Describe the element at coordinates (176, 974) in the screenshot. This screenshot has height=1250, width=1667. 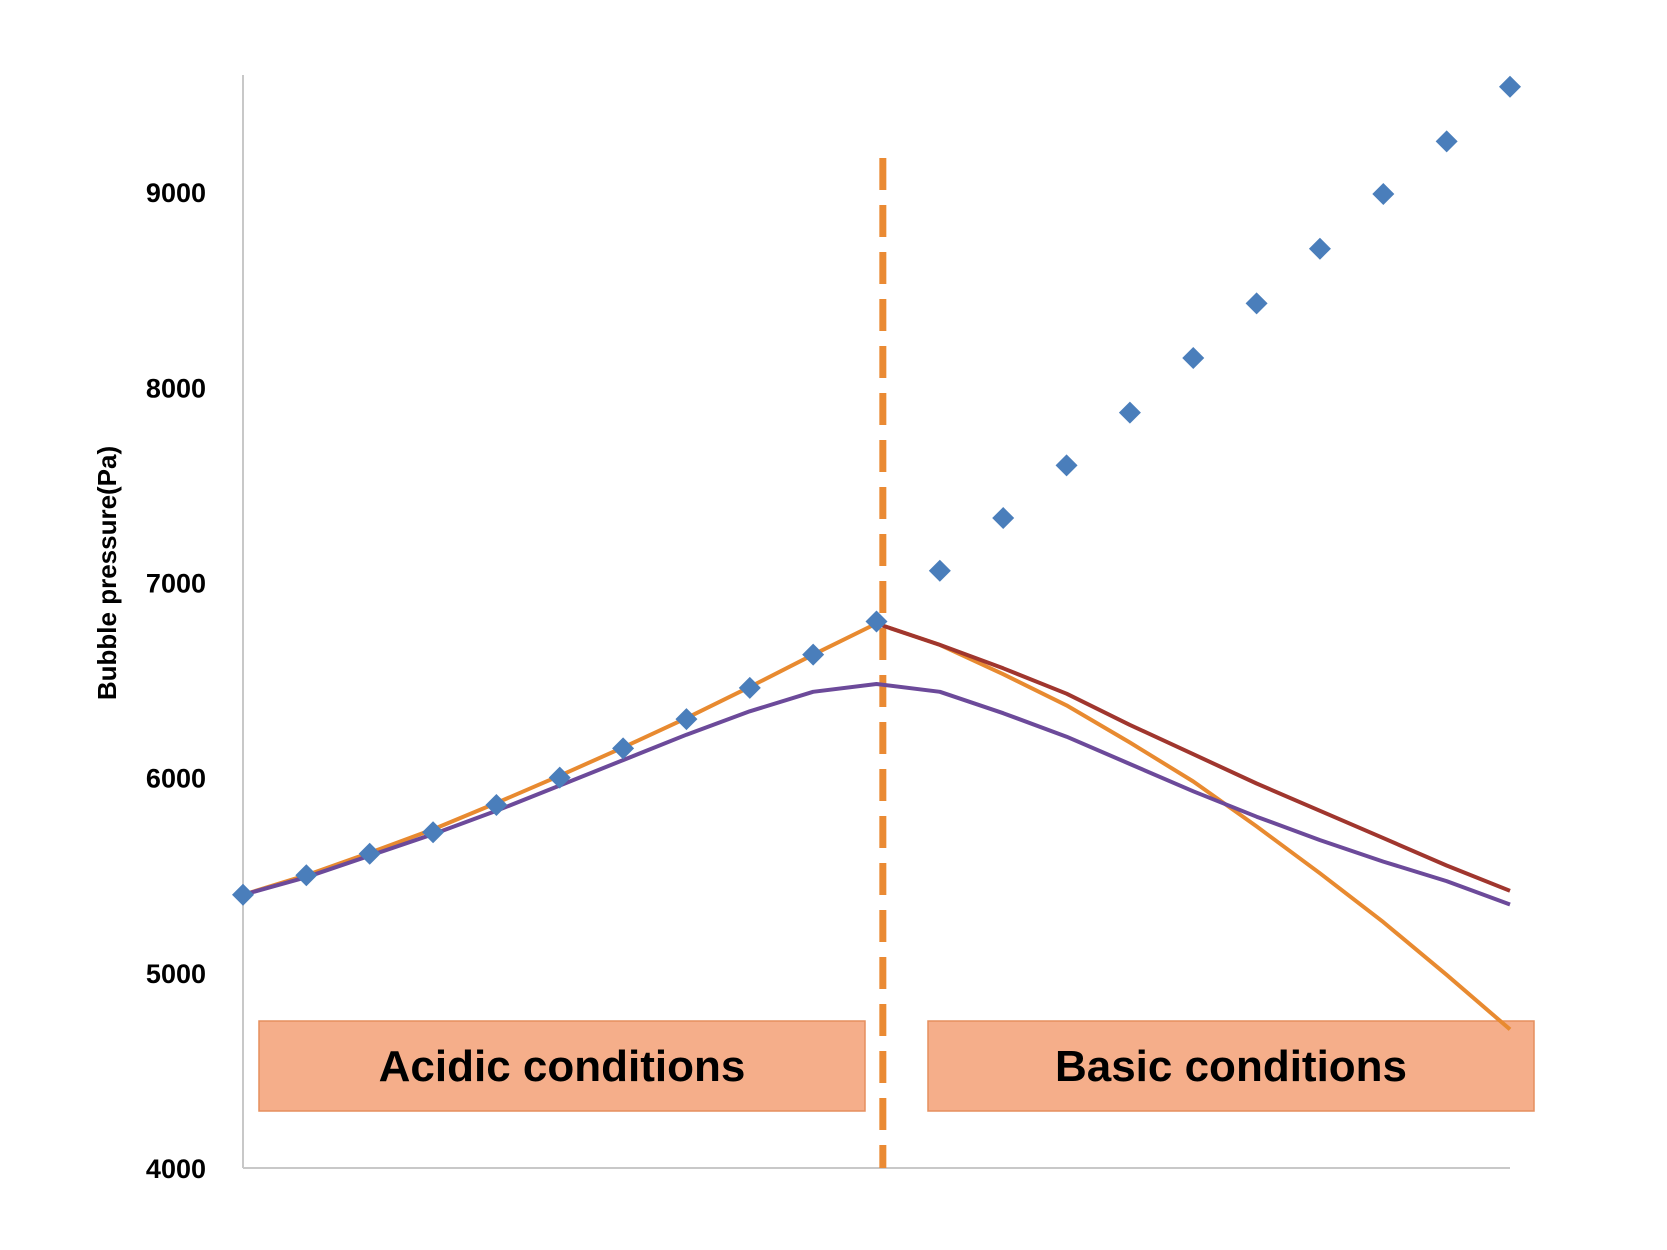
I see `y-tick-label: 5000` at that location.